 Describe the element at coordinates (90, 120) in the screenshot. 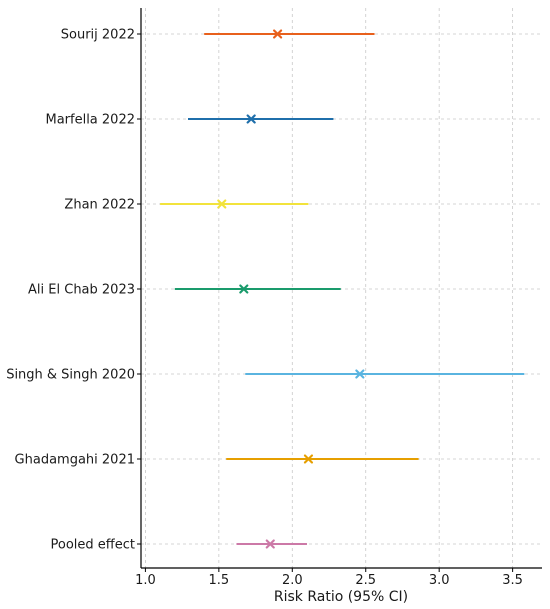

I see `study-label: Marfella 2022` at that location.